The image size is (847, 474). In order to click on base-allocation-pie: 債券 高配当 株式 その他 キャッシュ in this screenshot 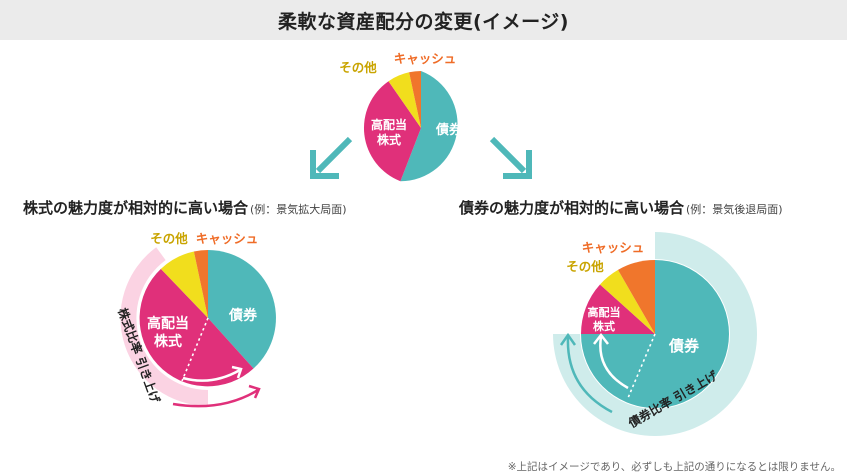, I will do `click(401, 116)`.